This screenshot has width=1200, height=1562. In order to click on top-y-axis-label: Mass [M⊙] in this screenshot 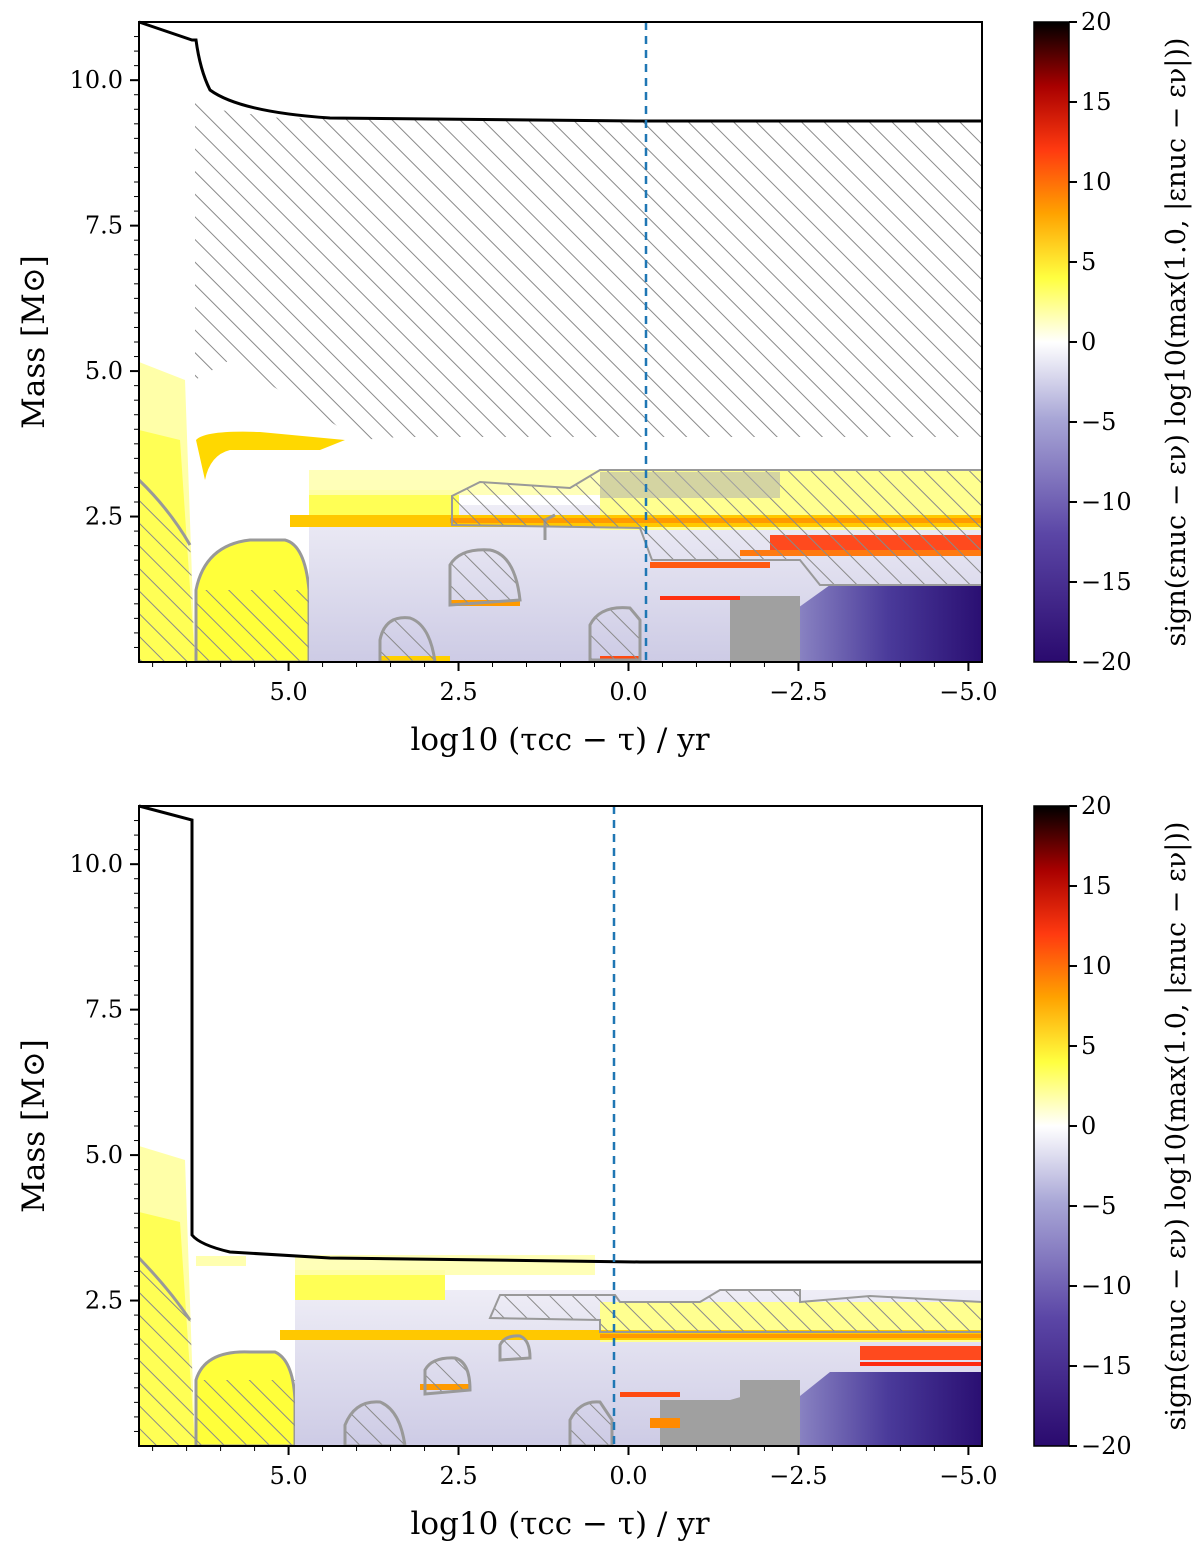, I will do `click(34, 342)`.